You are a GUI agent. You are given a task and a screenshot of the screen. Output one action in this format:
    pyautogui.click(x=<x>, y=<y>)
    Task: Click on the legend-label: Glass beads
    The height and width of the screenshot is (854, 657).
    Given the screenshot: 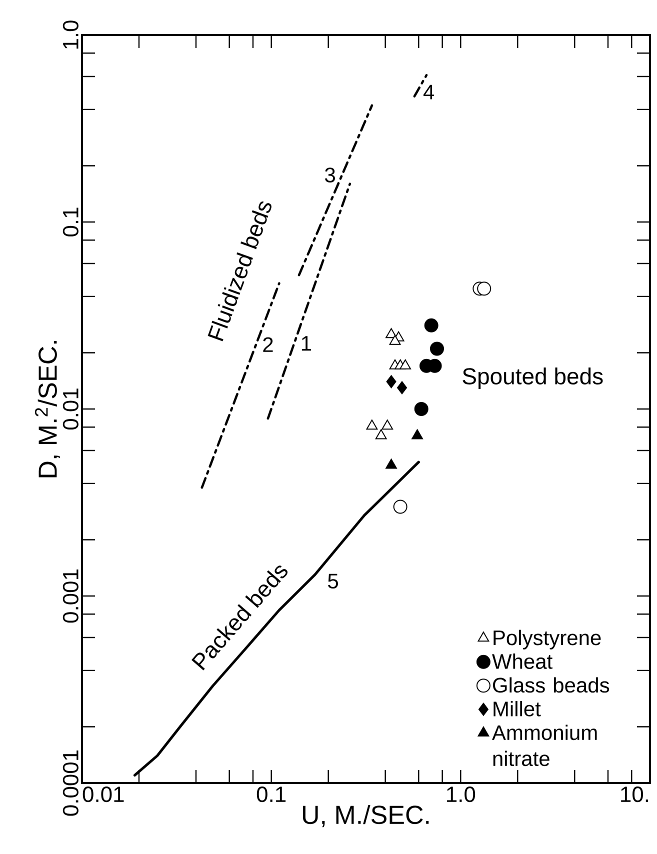 What is the action you would take?
    pyautogui.click(x=551, y=685)
    